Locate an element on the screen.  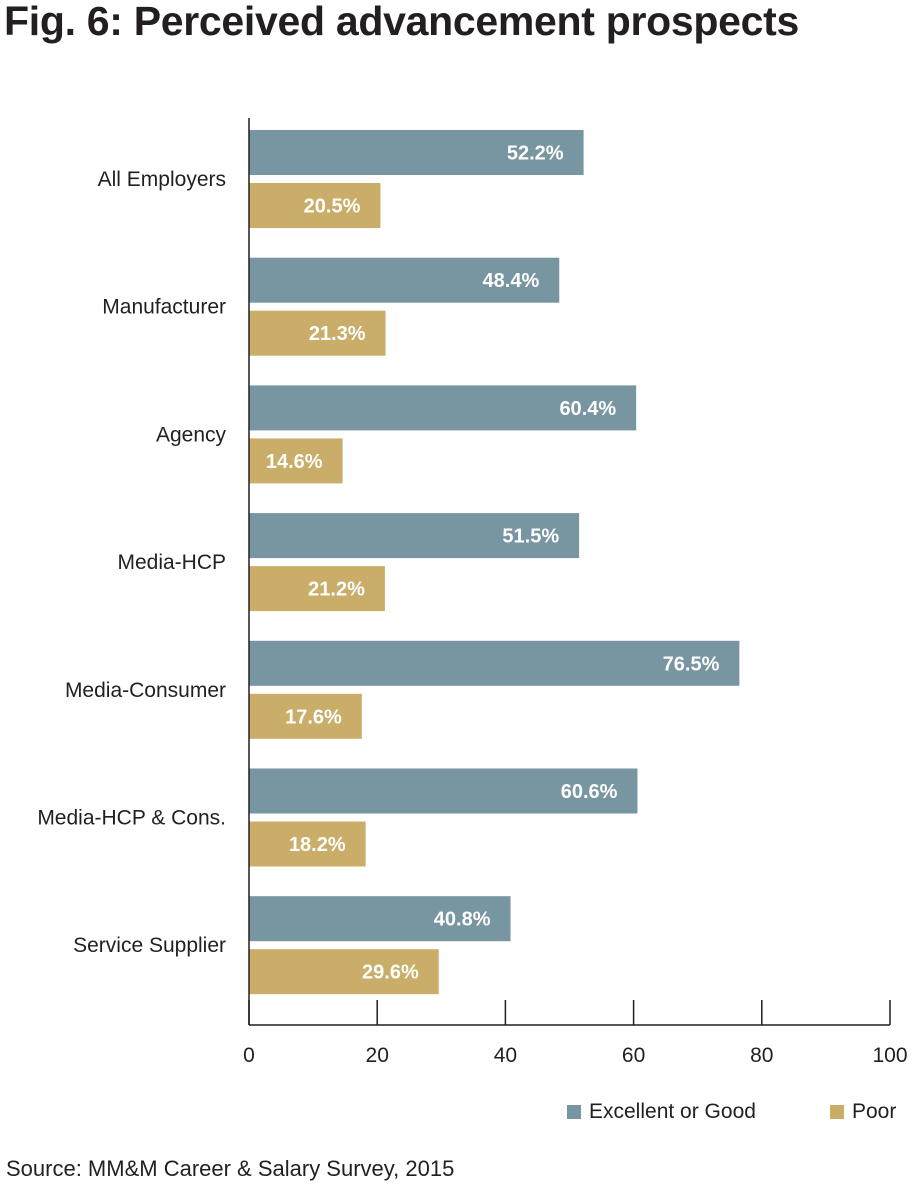
x-tick-label-20: 20 is located at coordinates (377, 1055).